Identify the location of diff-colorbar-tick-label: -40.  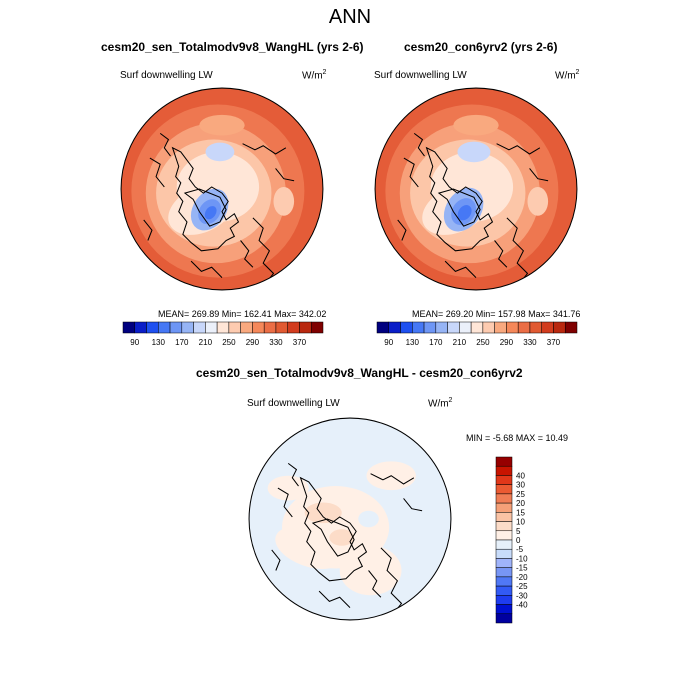
(522, 605).